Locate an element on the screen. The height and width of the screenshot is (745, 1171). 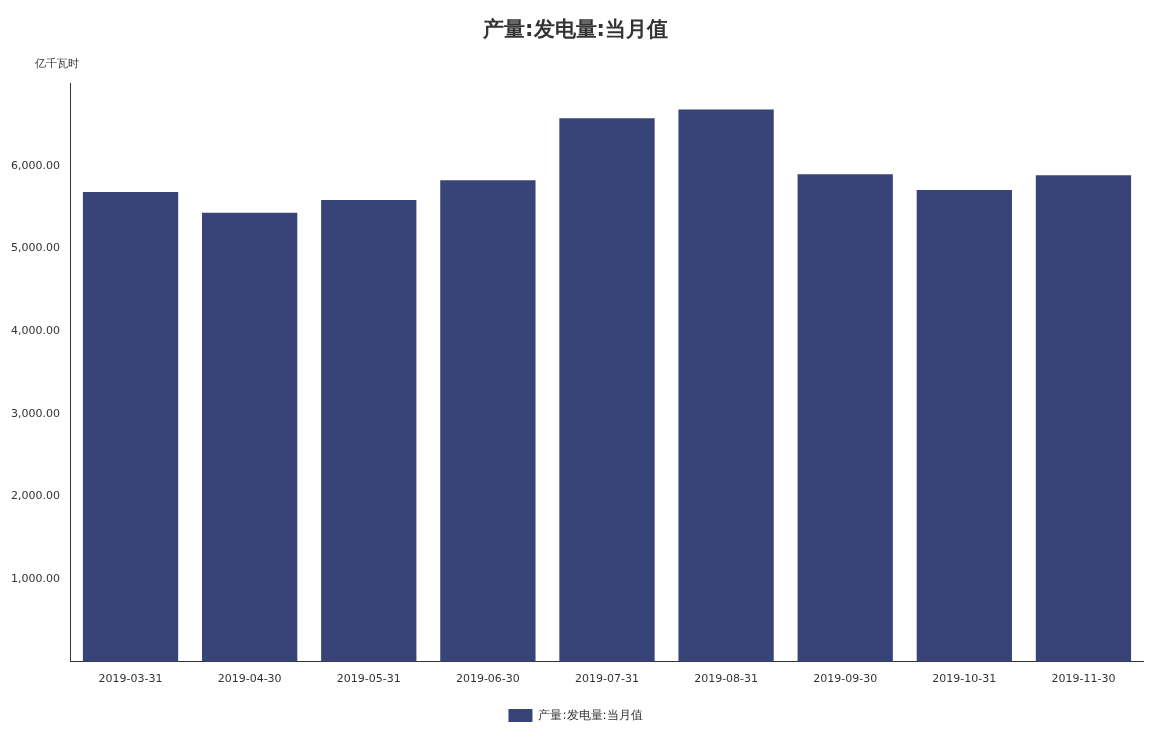
x-tick-label: 2019-07-31 is located at coordinates (607, 679).